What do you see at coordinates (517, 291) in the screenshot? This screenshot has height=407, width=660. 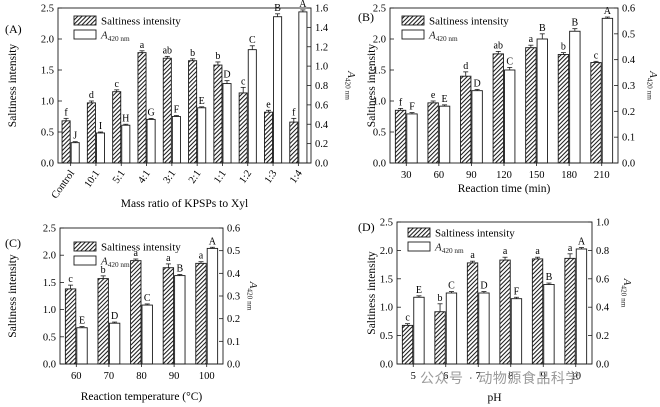 I see `significance-label: F` at bounding box center [517, 291].